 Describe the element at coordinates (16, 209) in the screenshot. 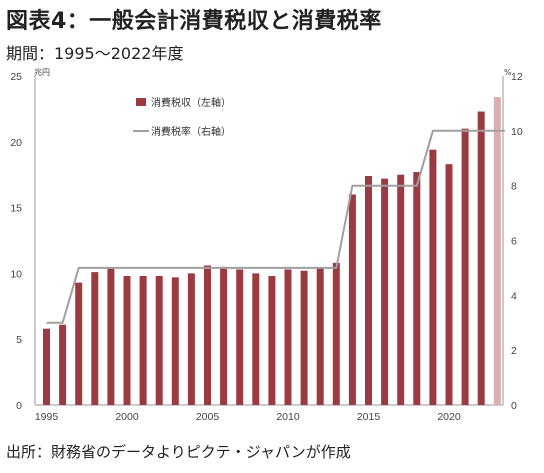

I see `left-axis-tick-15: 15` at that location.